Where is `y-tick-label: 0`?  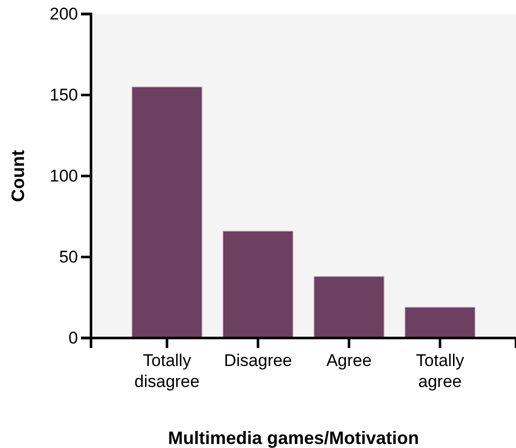
y-tick-label: 0 is located at coordinates (73, 338).